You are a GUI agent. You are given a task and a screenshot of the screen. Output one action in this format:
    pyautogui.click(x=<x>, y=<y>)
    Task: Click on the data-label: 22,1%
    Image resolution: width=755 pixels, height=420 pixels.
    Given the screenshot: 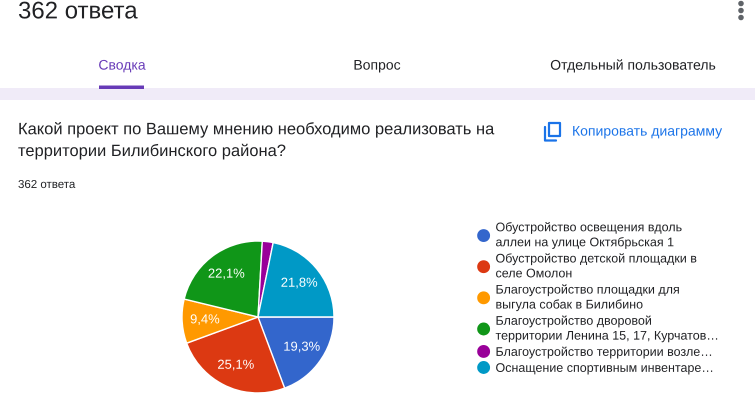 What is the action you would take?
    pyautogui.click(x=226, y=274)
    